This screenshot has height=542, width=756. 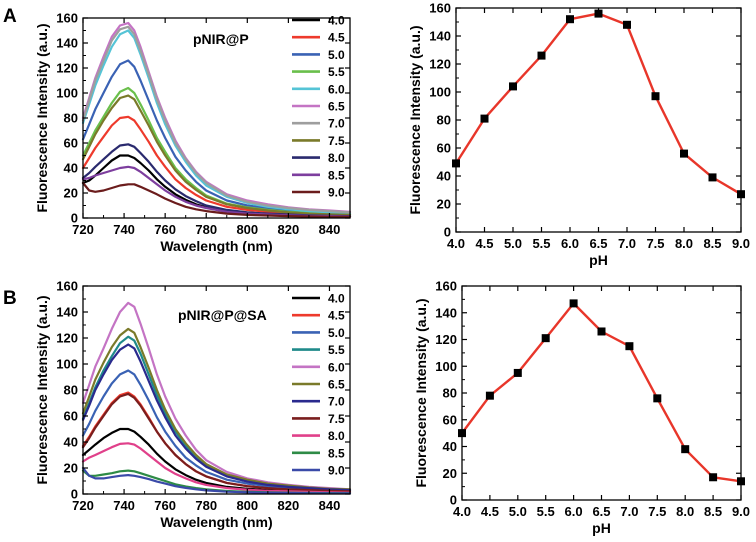 What do you see at coordinates (216, 137) in the screenshot?
I see `series-line-5.0` at bounding box center [216, 137].